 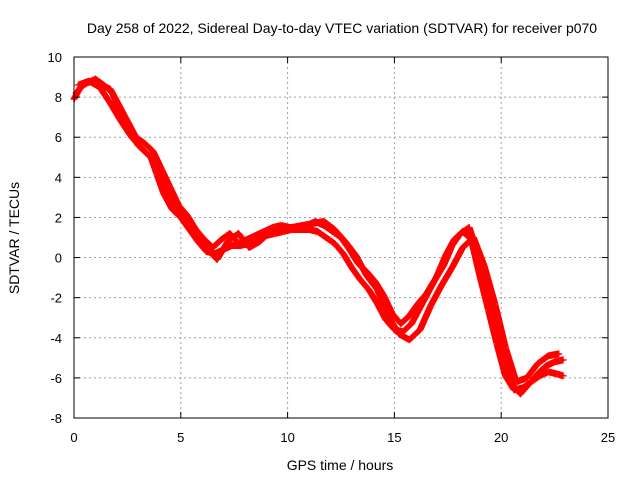 I want to click on x-tick-label: 20, so click(x=501, y=437).